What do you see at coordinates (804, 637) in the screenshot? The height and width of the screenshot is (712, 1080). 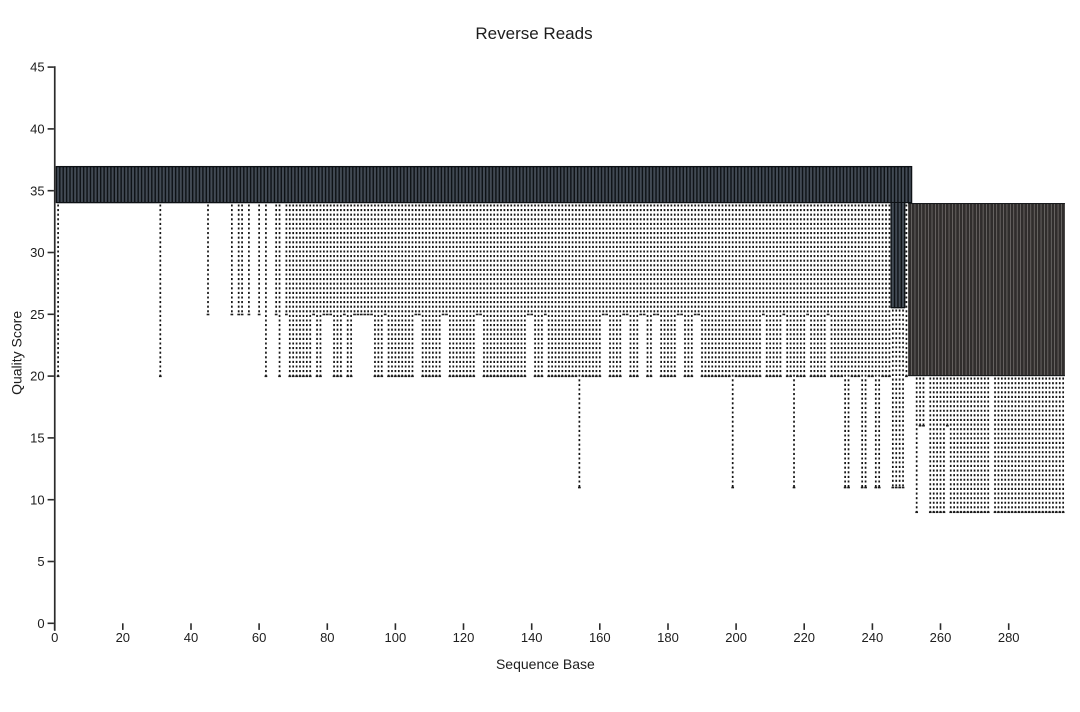 I see `svg-text: 220` at bounding box center [804, 637].